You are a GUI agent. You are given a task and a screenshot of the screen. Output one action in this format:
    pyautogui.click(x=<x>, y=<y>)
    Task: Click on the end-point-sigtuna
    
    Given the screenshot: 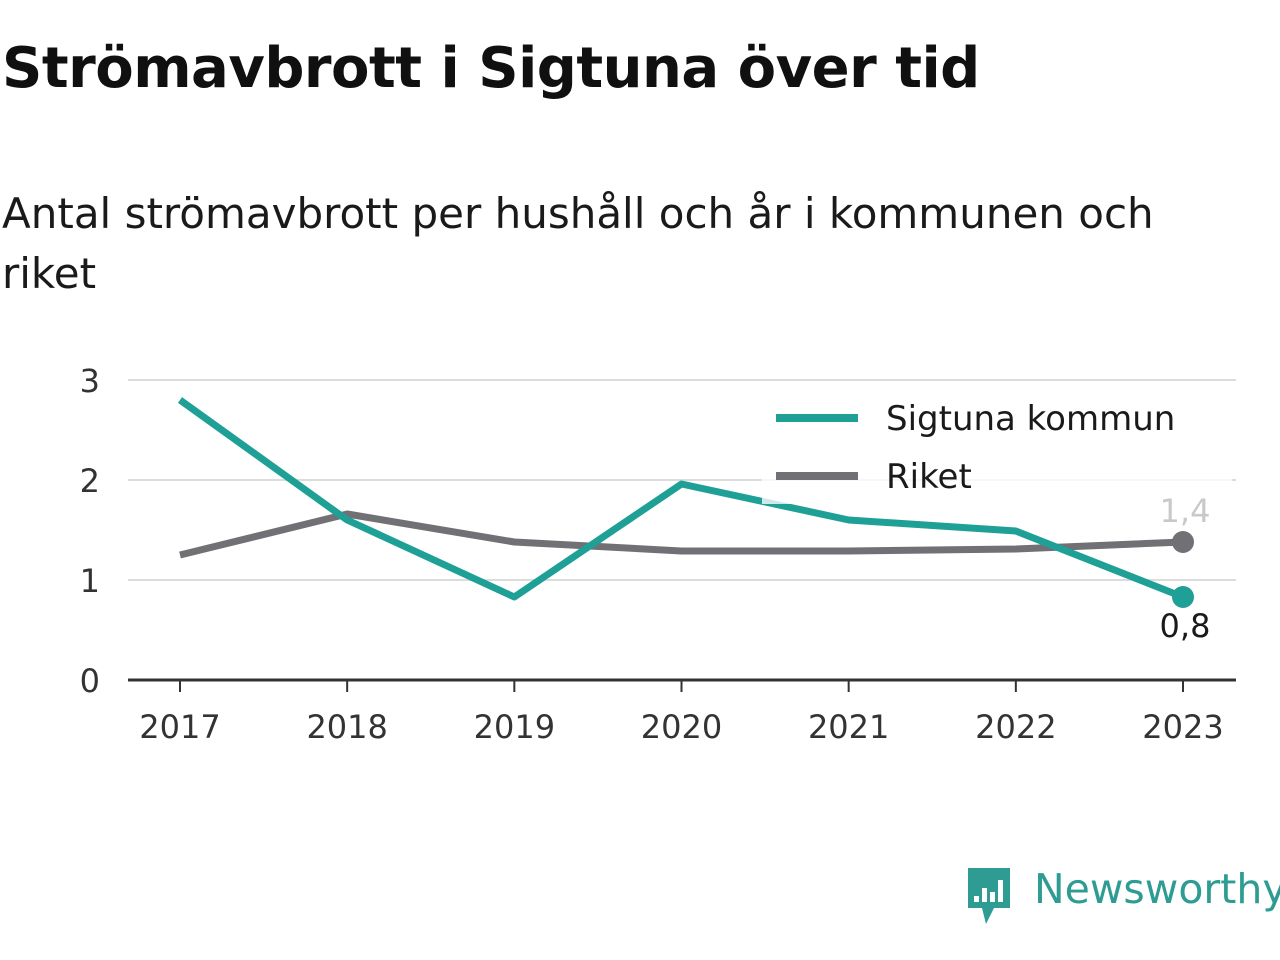 What is the action you would take?
    pyautogui.click(x=1183, y=597)
    